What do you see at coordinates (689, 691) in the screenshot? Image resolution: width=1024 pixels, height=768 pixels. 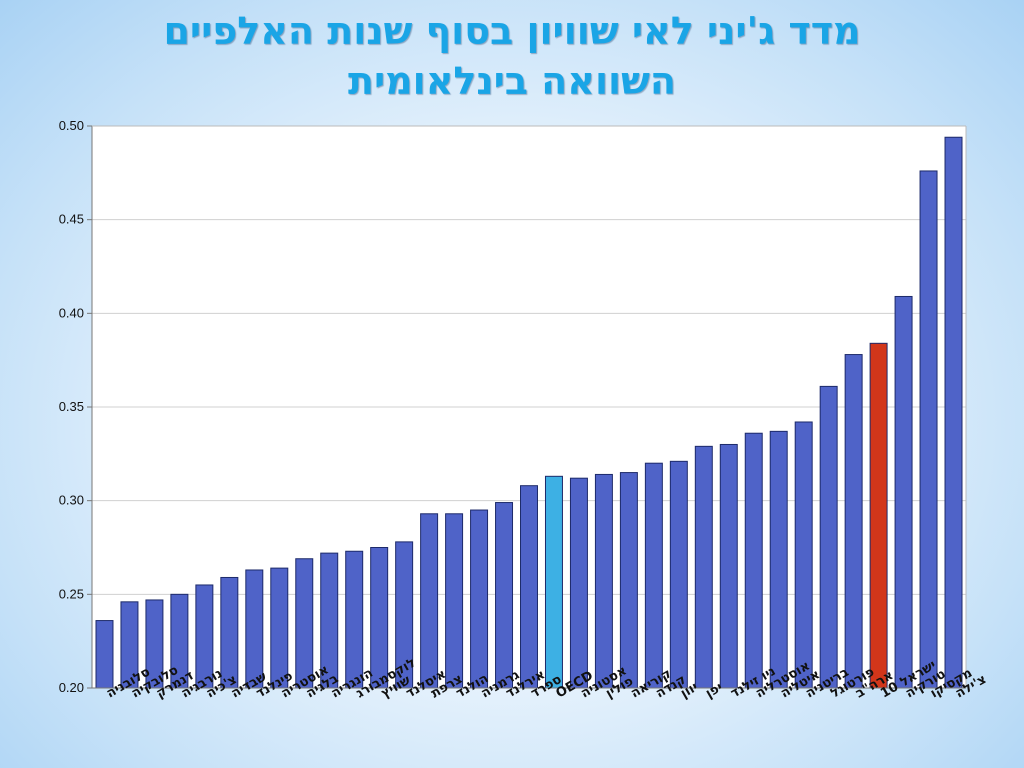 I see `x-category-label: יוון` at bounding box center [689, 691].